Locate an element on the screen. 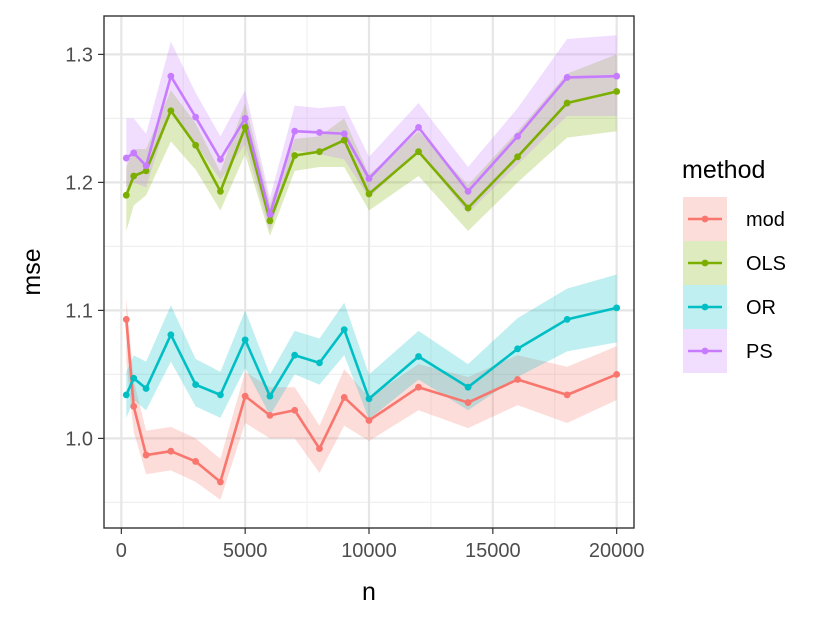  ribbon-OR is located at coordinates (371, 347).